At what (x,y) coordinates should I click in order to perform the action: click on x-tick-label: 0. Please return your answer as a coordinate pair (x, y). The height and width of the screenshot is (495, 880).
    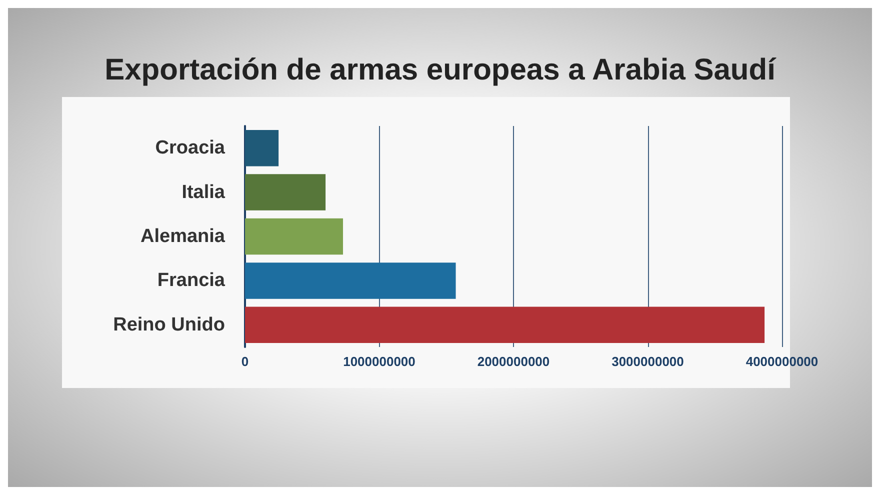
    Looking at the image, I should click on (245, 361).